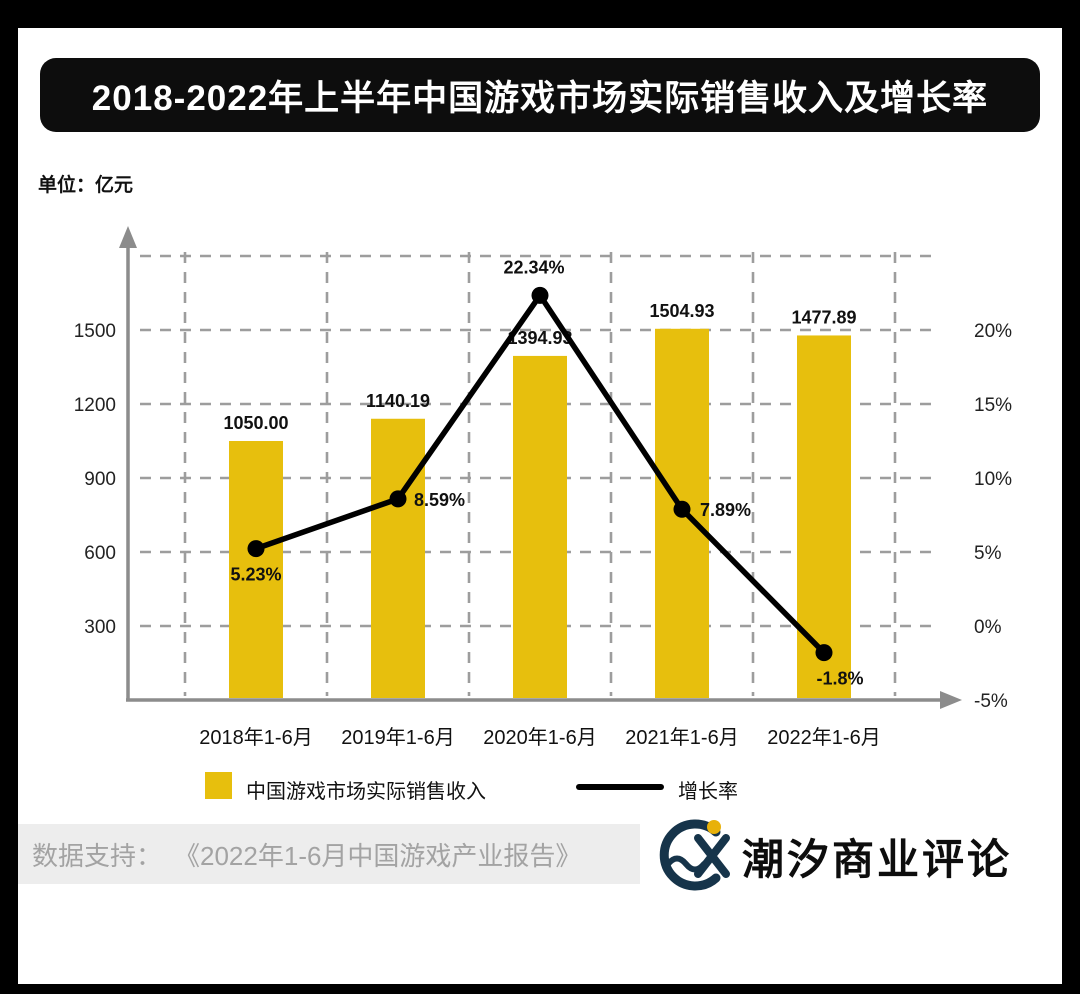 The image size is (1080, 994). I want to click on page-title: 2018-2022年上半年中国游戏市场实际销售收入及增长率, so click(540, 98).